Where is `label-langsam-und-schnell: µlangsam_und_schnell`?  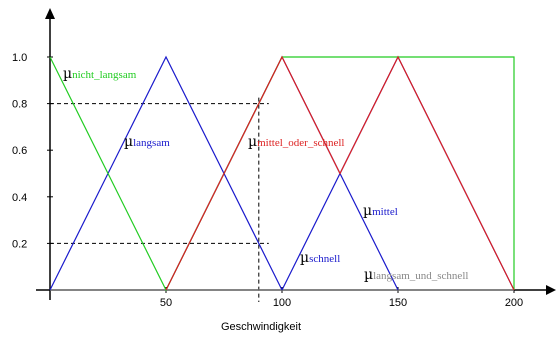 label-langsam-und-schnell: µlangsam_und_schnell is located at coordinates (416, 275).